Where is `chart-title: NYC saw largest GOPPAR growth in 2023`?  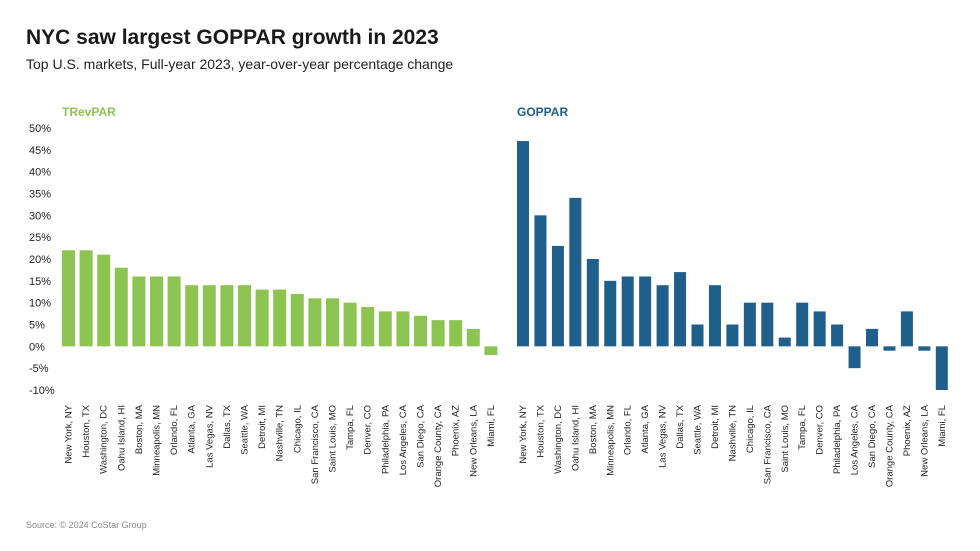
chart-title: NYC saw largest GOPPAR growth in 2023 is located at coordinates (232, 37).